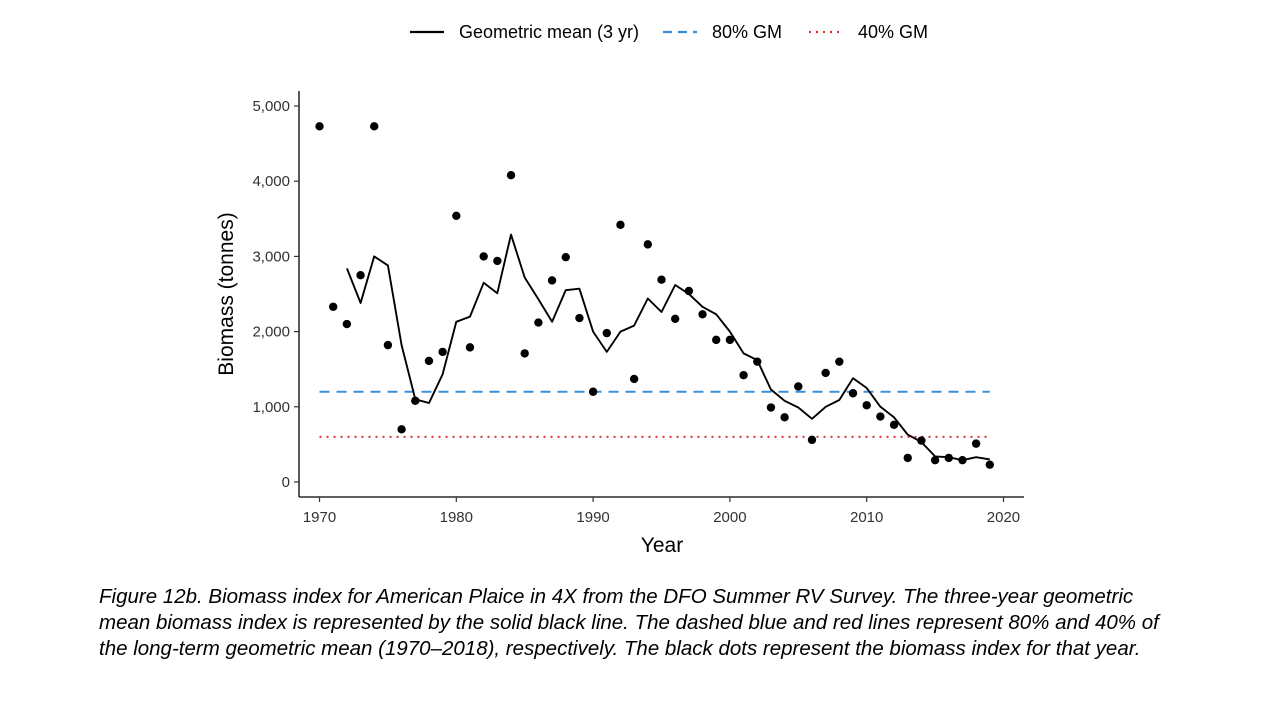  I want to click on y-tick-label: 0, so click(286, 482).